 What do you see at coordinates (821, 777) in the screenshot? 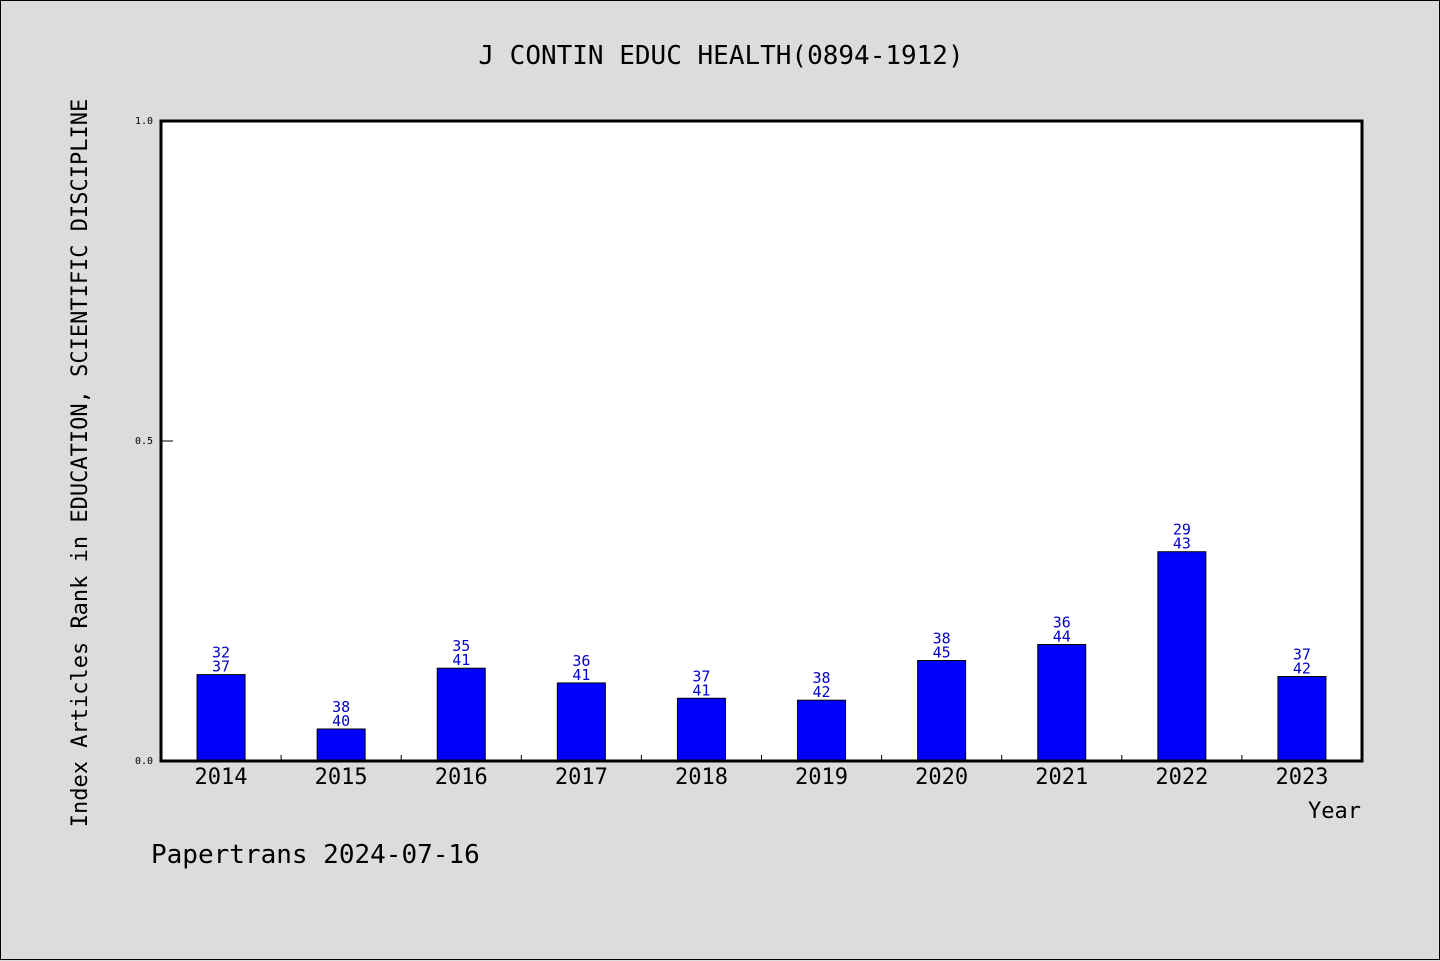
I see `x-tick-label-2019: 2019` at bounding box center [821, 777].